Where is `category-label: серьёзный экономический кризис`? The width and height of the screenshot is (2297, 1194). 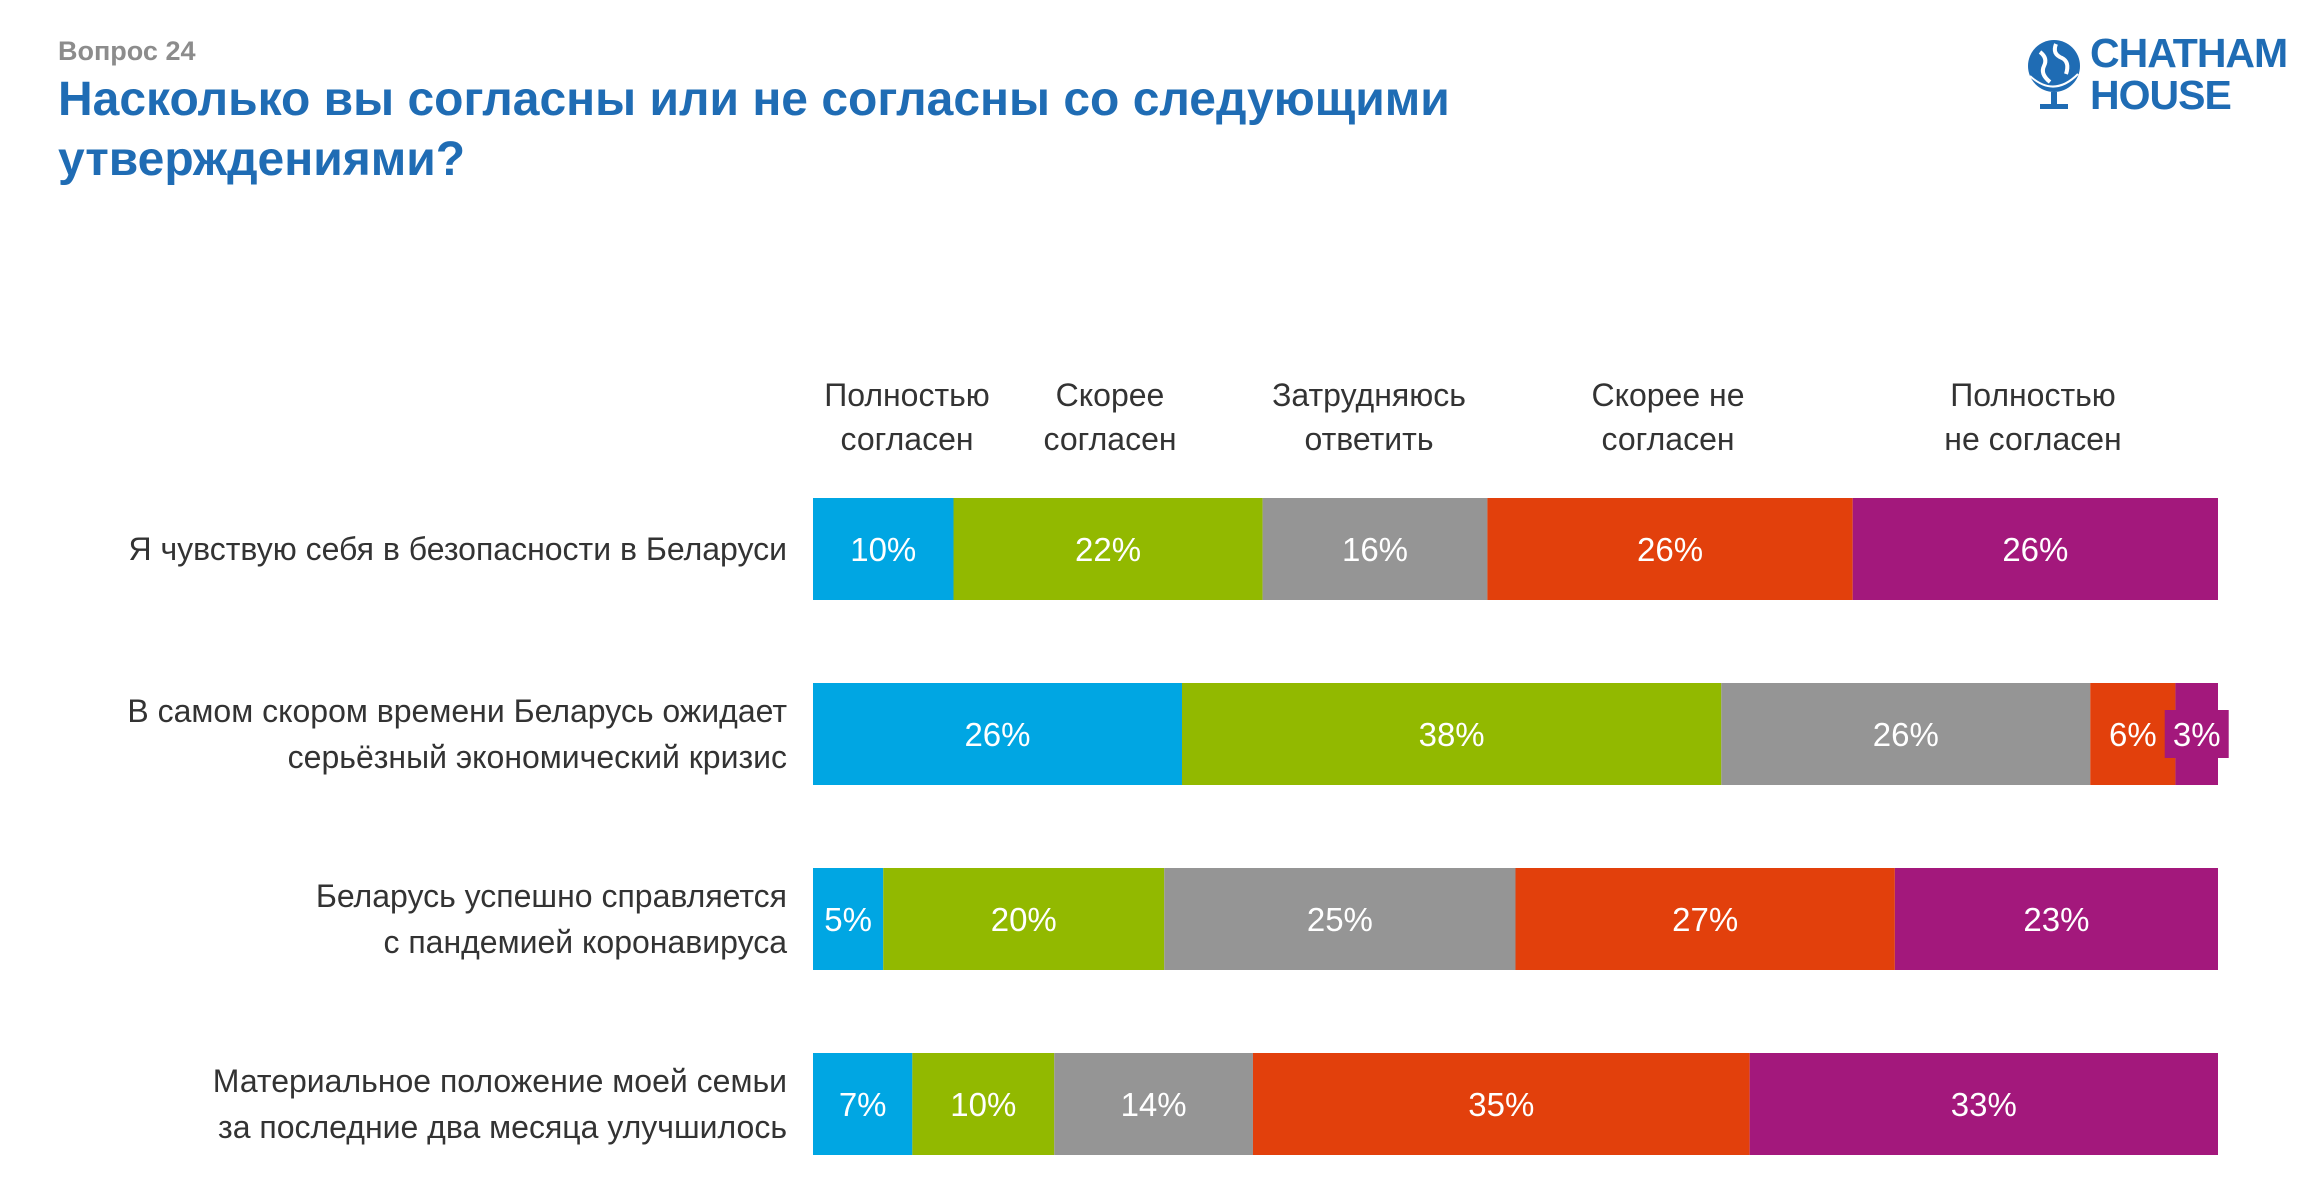 category-label: серьёзный экономический кризис is located at coordinates (537, 757).